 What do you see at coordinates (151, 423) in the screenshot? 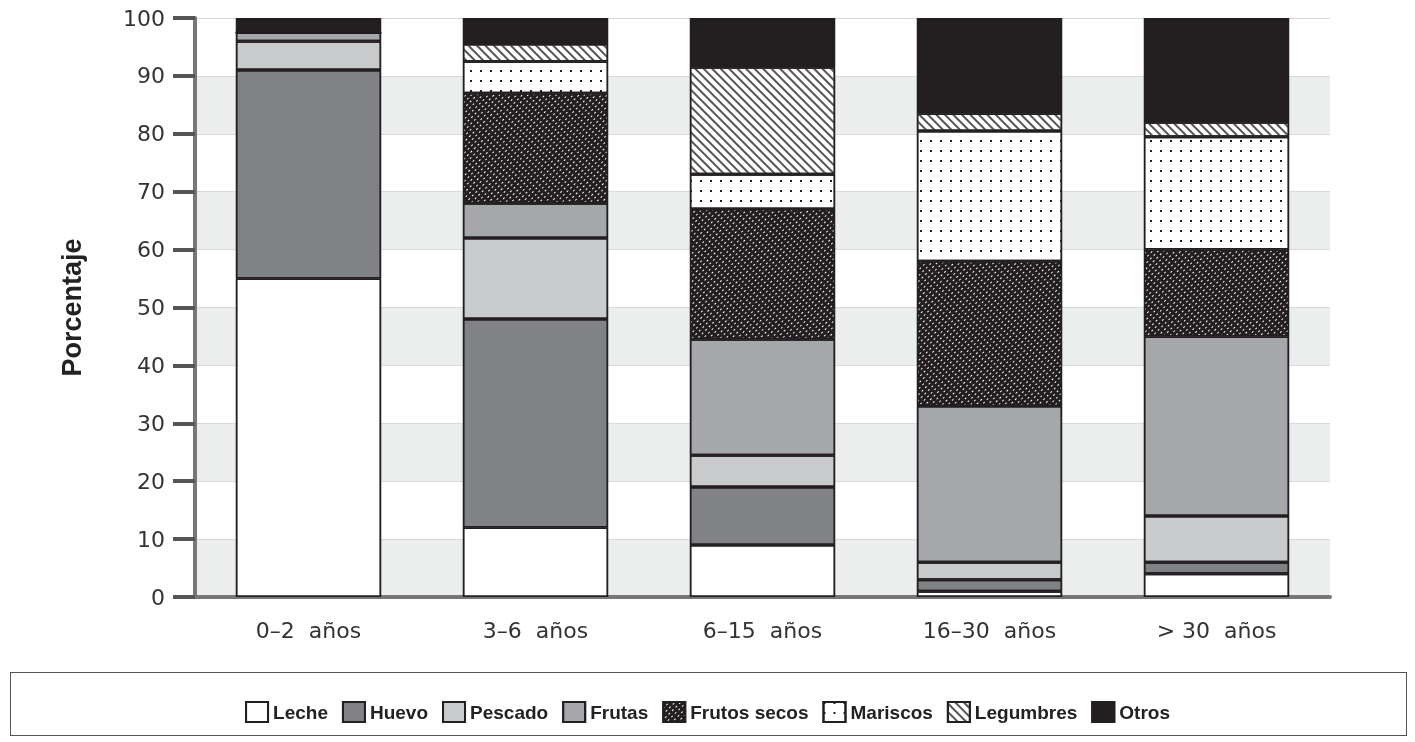
I see `y-tick-label: 30` at bounding box center [151, 423].